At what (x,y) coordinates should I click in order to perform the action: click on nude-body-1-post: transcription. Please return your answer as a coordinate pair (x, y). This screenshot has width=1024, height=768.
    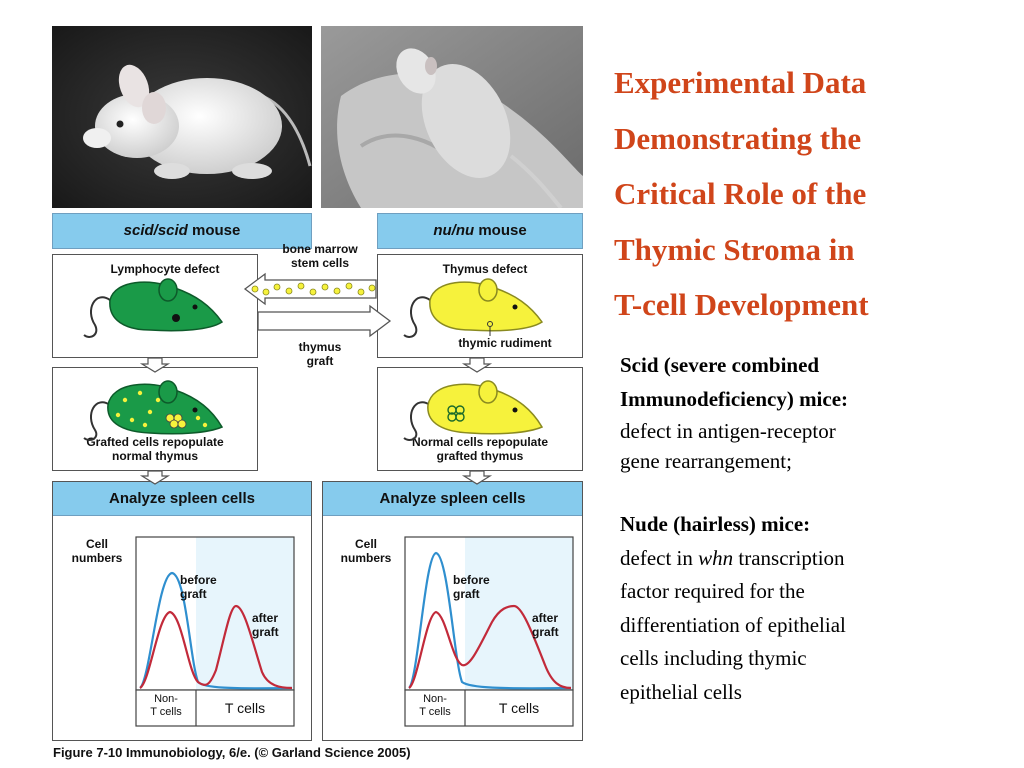
    Looking at the image, I should click on (789, 557).